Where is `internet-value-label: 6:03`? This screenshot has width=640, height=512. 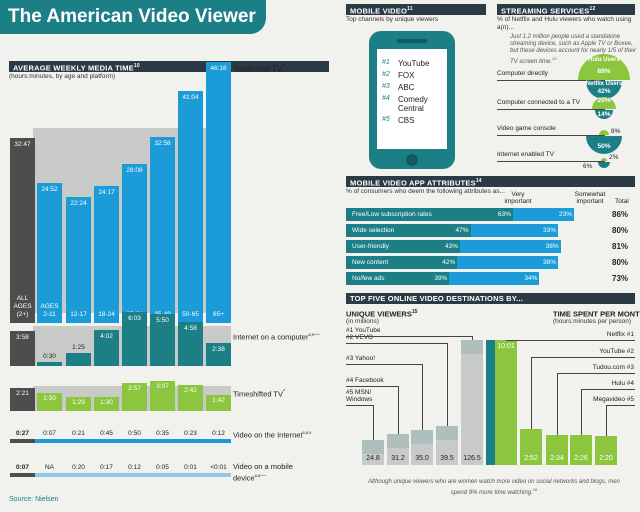
internet-value-label: 6:03 is located at coordinates (134, 318).